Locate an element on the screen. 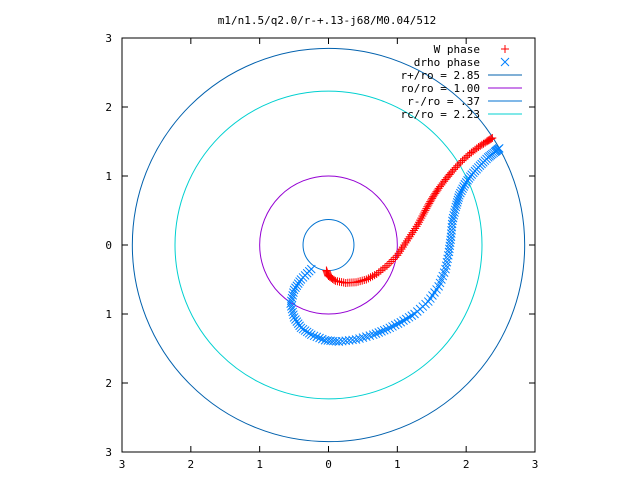  chart-title: m1/n1.5/q2.0/r-+.13-j68/M0.04/512 is located at coordinates (327, 20).